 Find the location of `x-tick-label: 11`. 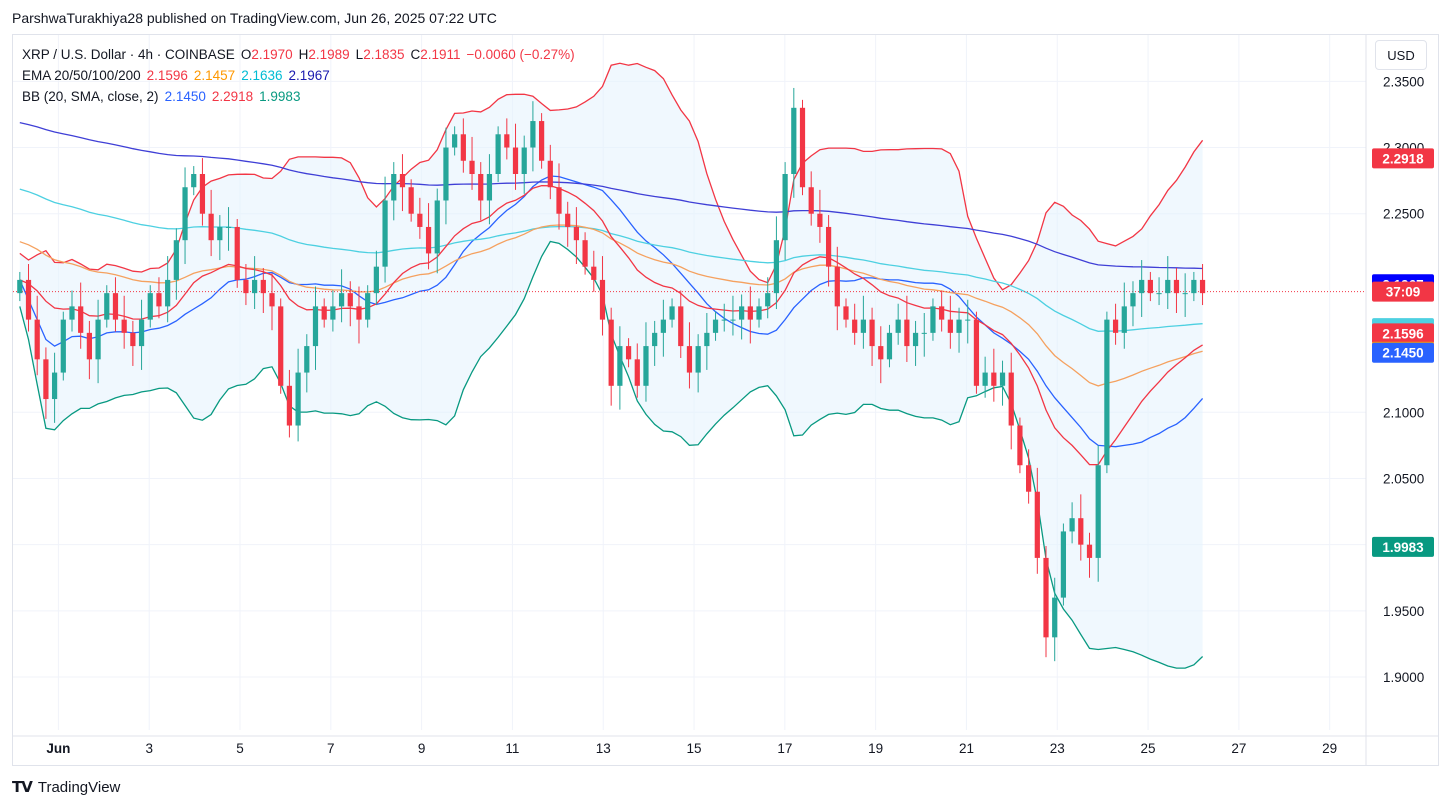

x-tick-label: 11 is located at coordinates (512, 748).